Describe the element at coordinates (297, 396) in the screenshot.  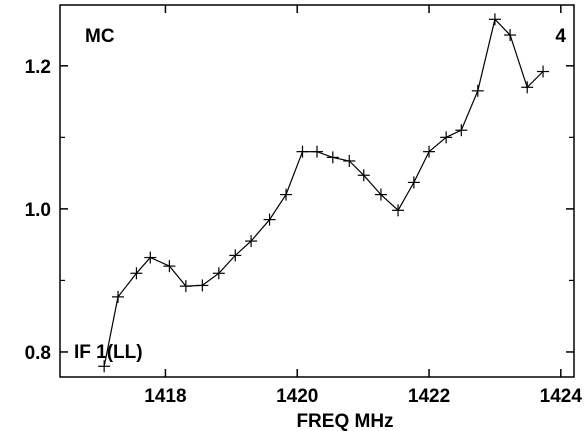
I see `x-tick-label: 1420` at that location.